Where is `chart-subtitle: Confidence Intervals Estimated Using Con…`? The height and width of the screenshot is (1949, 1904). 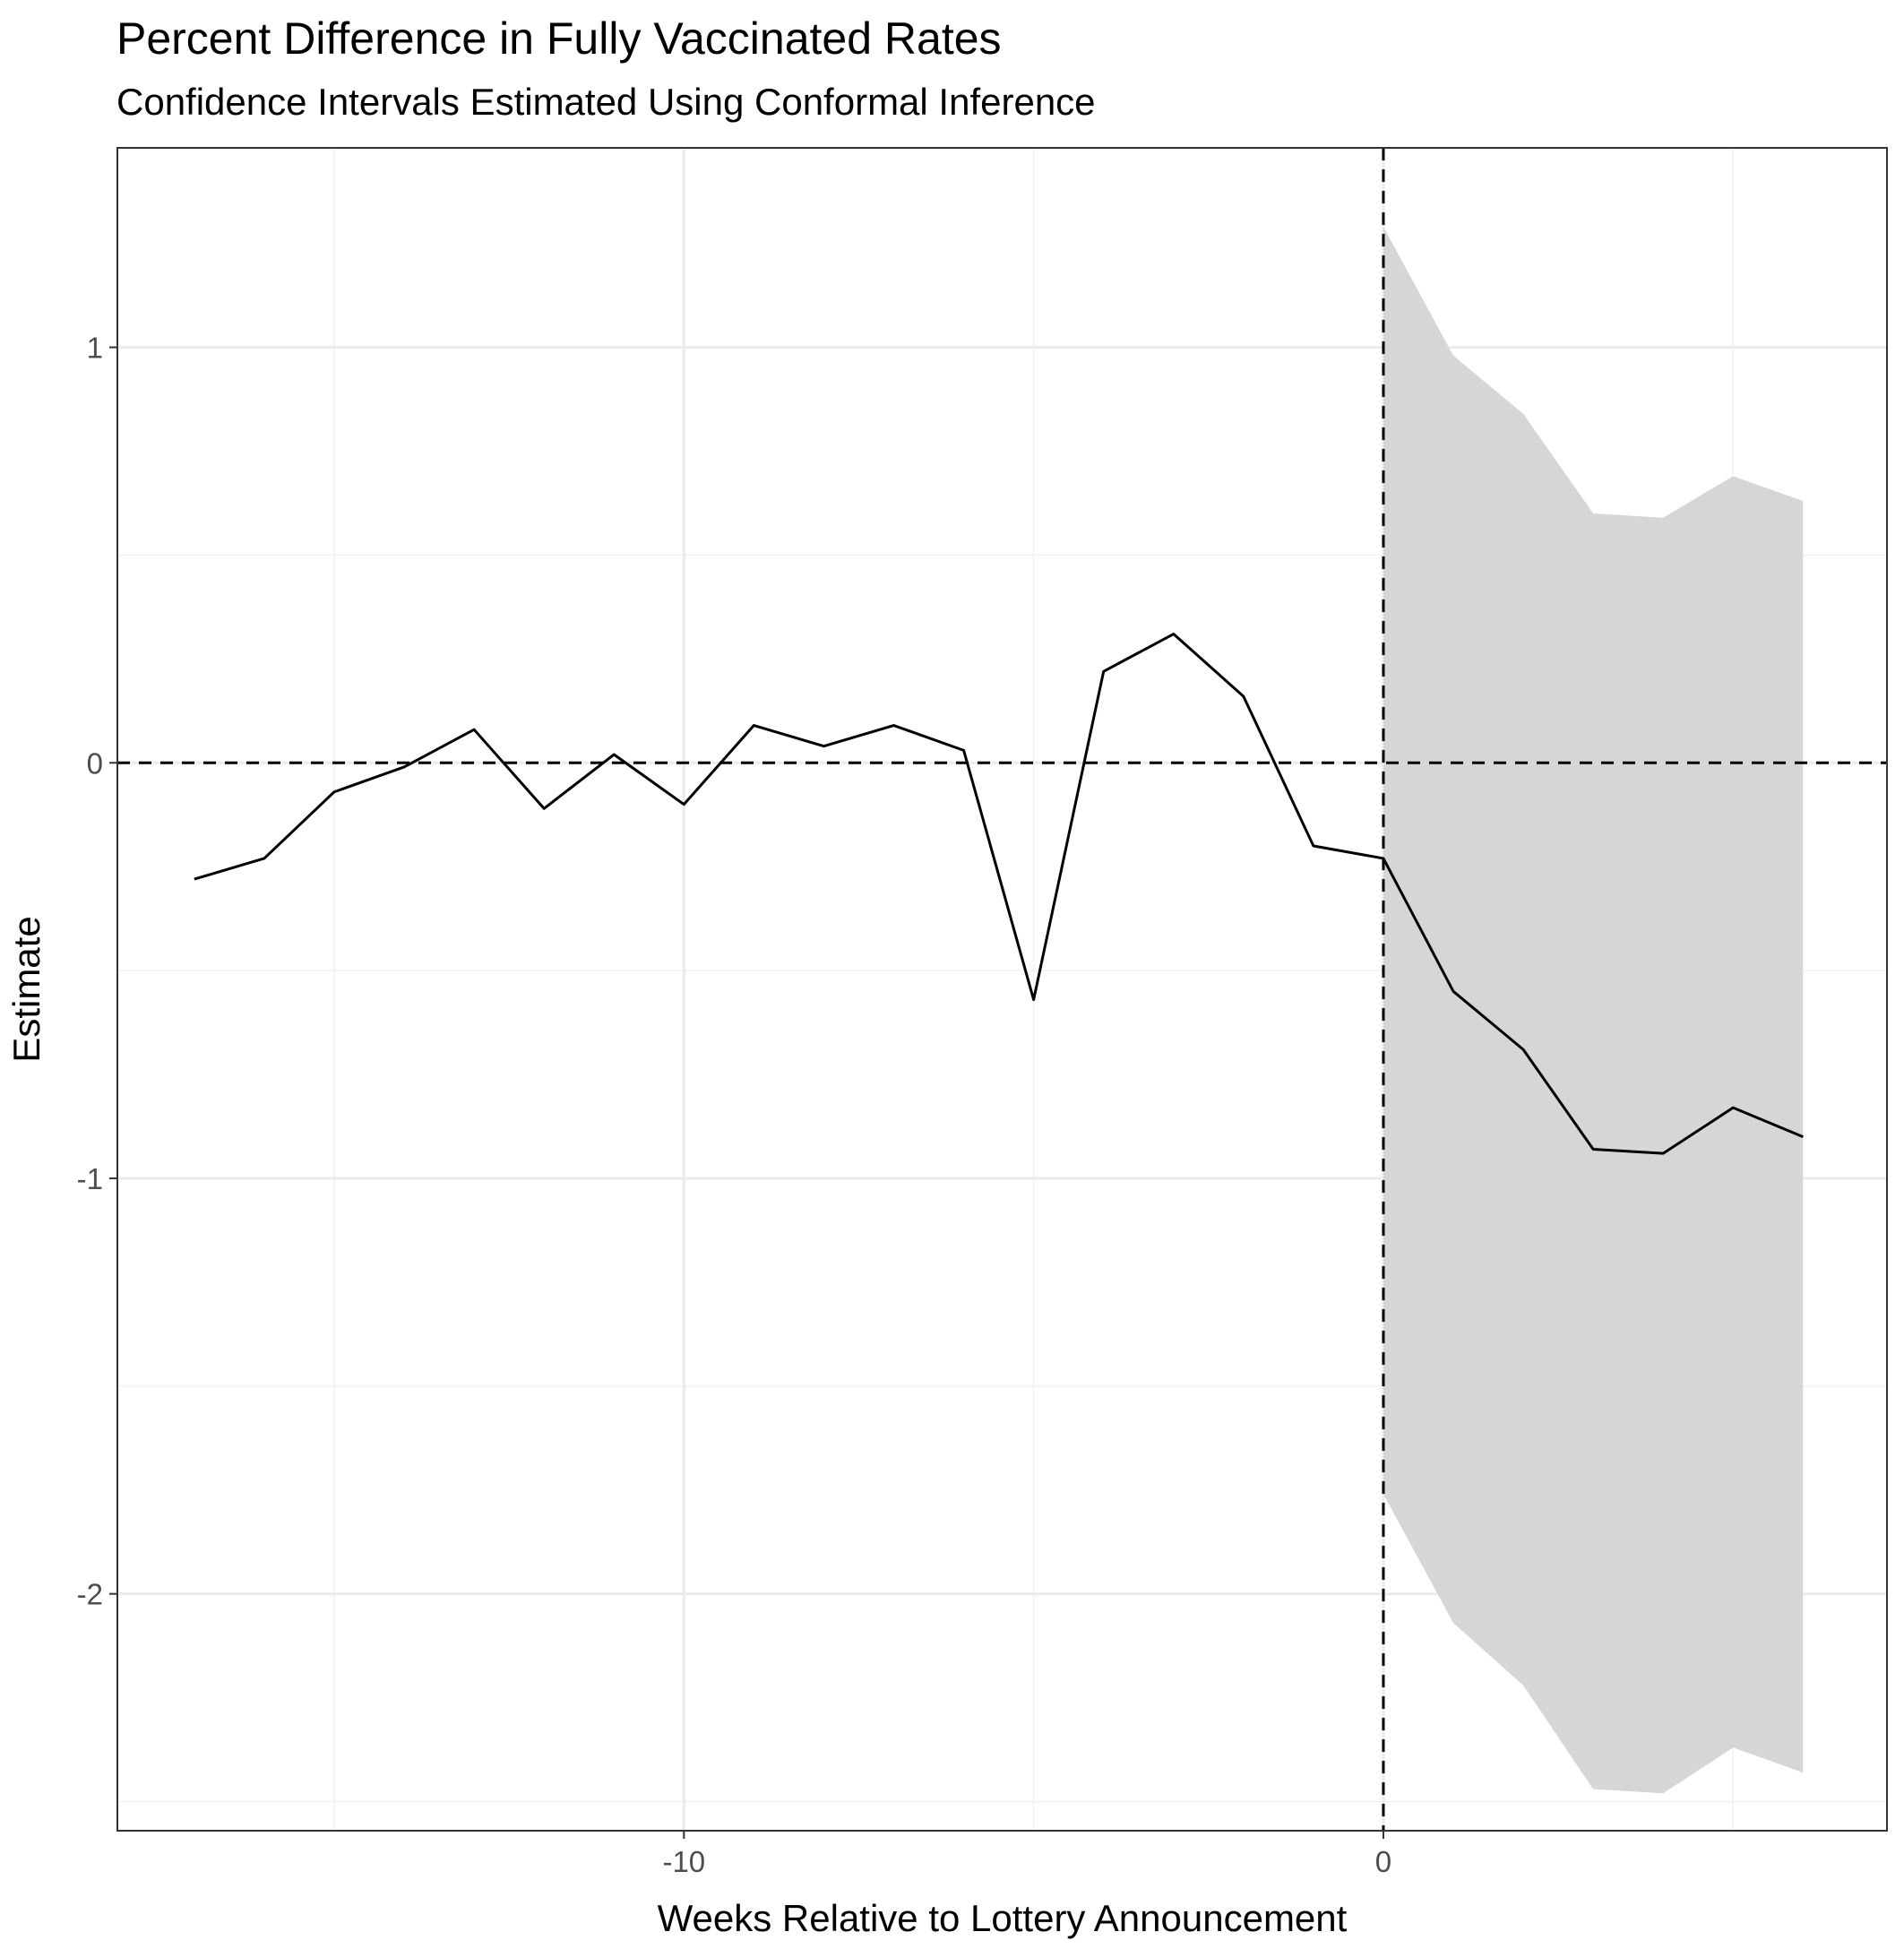 chart-subtitle: Confidence Intervals Estimated Using Con… is located at coordinates (606, 102).